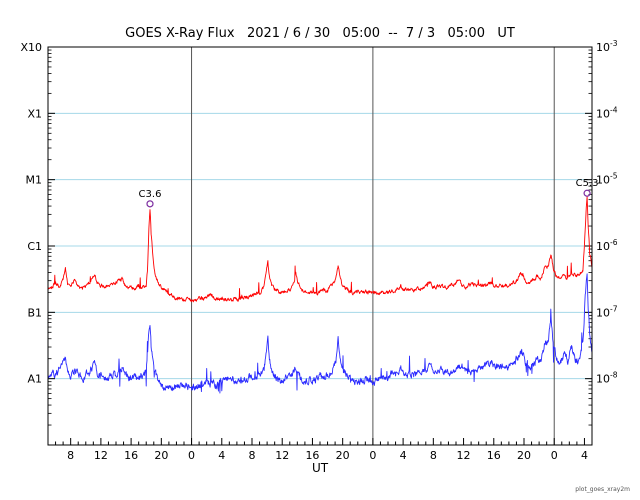  I want to click on svg-text: X10, so click(31, 47).